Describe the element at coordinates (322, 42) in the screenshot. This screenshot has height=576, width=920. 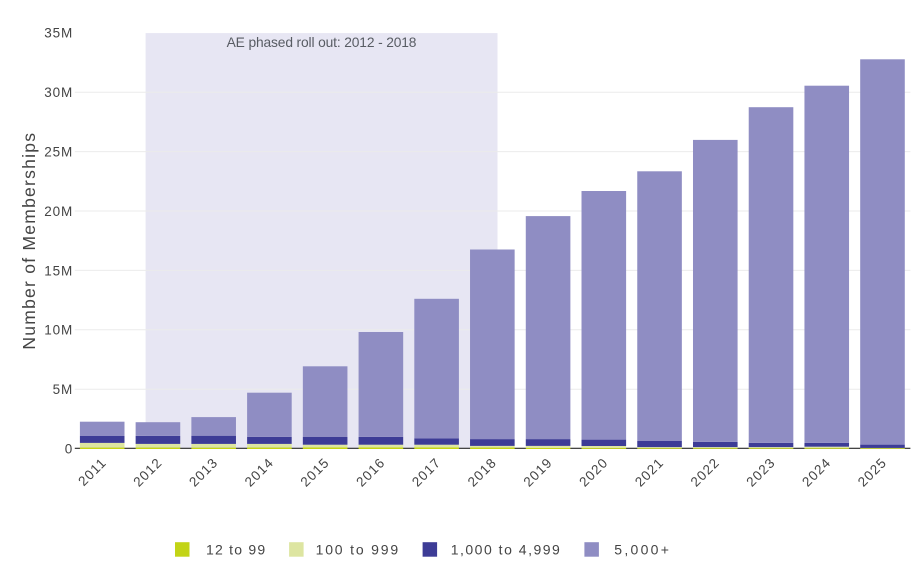
I see `svg-text:AE phased roll out: 2012 - 201: AE phased roll out: 2012 - 2018` at that location.